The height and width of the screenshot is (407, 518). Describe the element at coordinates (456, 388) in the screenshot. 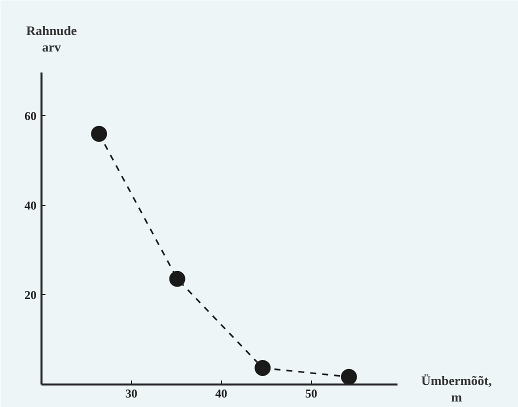

I see `x-axis-title: Ümbermõõt, m` at that location.